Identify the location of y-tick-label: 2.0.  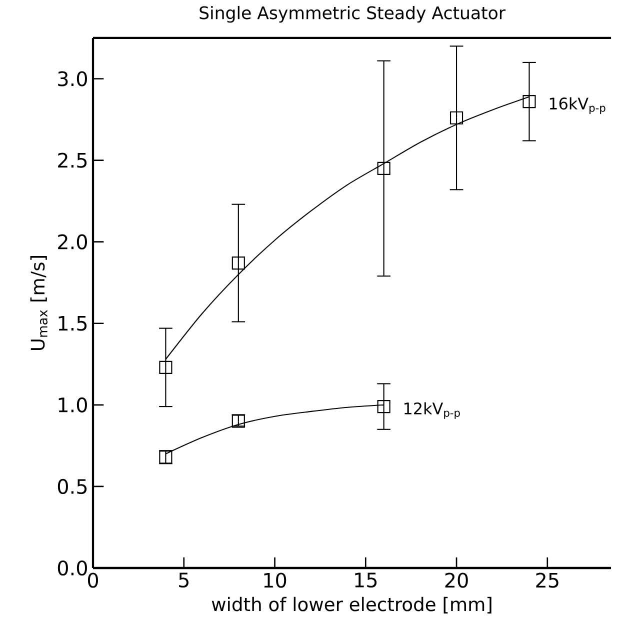
(72, 242).